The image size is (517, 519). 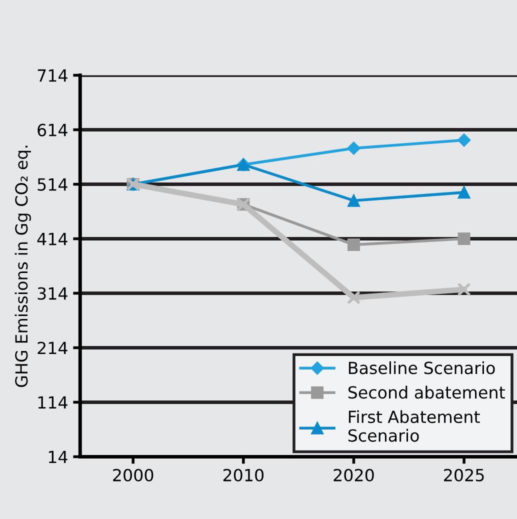 I want to click on y-tick-label: 314, so click(x=53, y=293).